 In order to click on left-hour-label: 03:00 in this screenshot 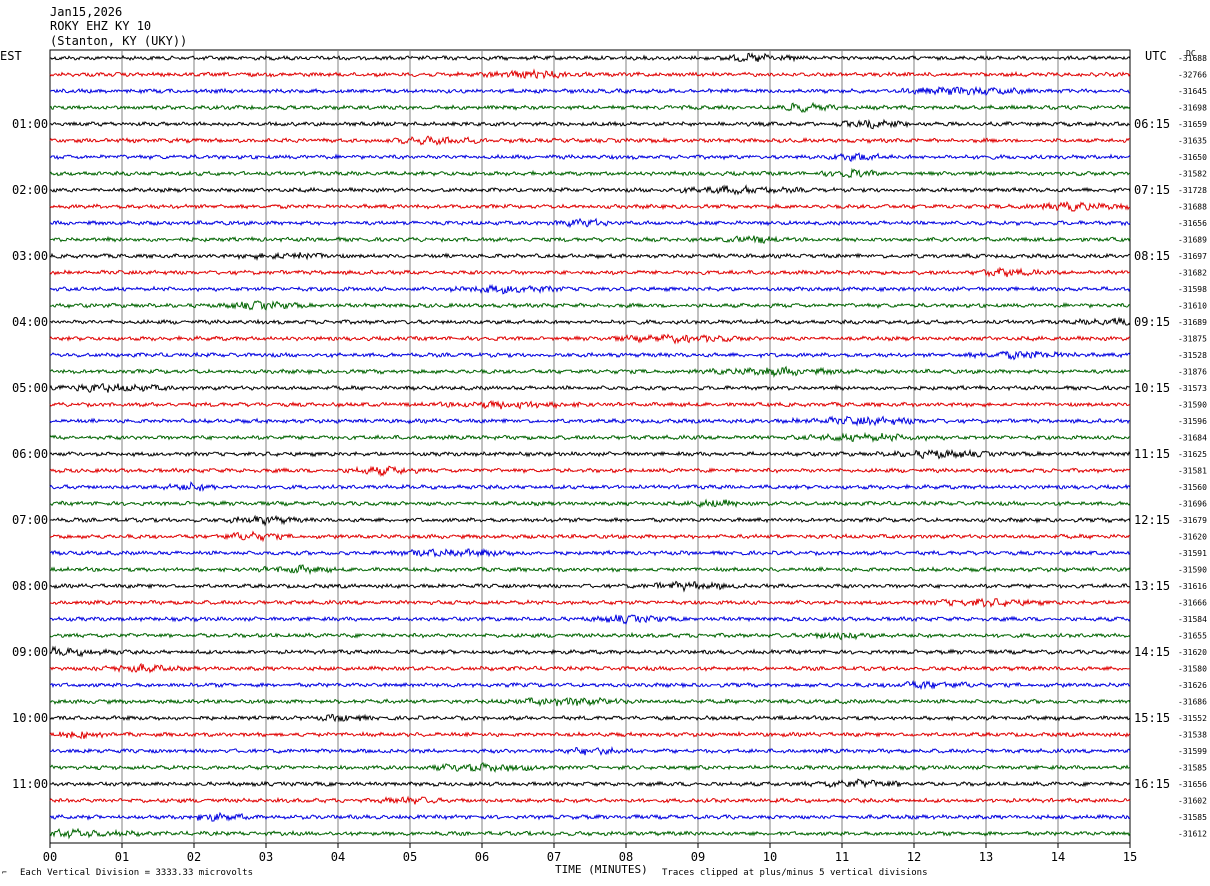, I will do `click(30, 256)`.